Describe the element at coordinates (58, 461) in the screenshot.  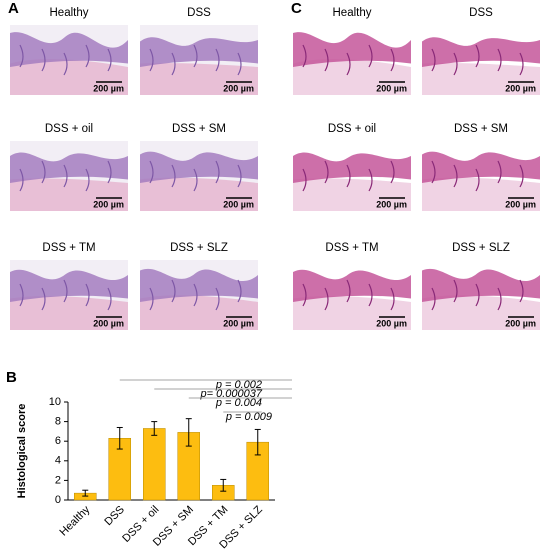
I see `y-tick-label: 4` at that location.